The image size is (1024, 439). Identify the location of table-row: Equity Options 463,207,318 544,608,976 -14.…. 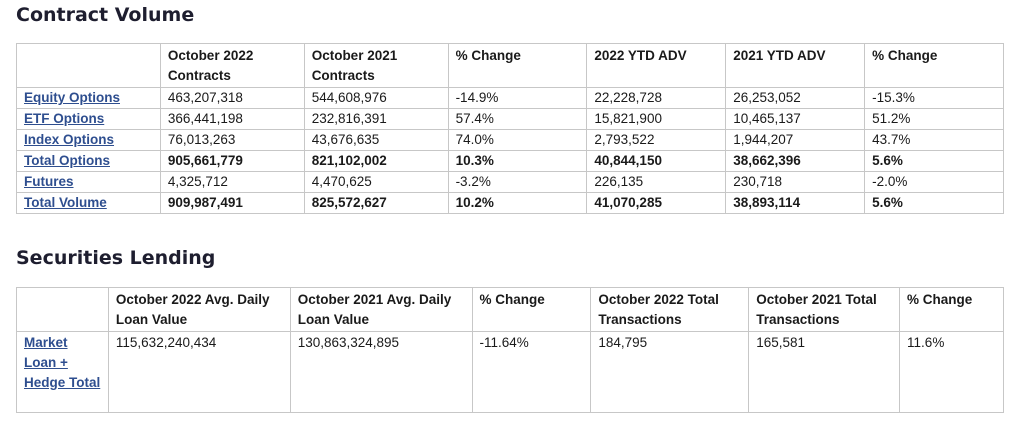
(510, 98).